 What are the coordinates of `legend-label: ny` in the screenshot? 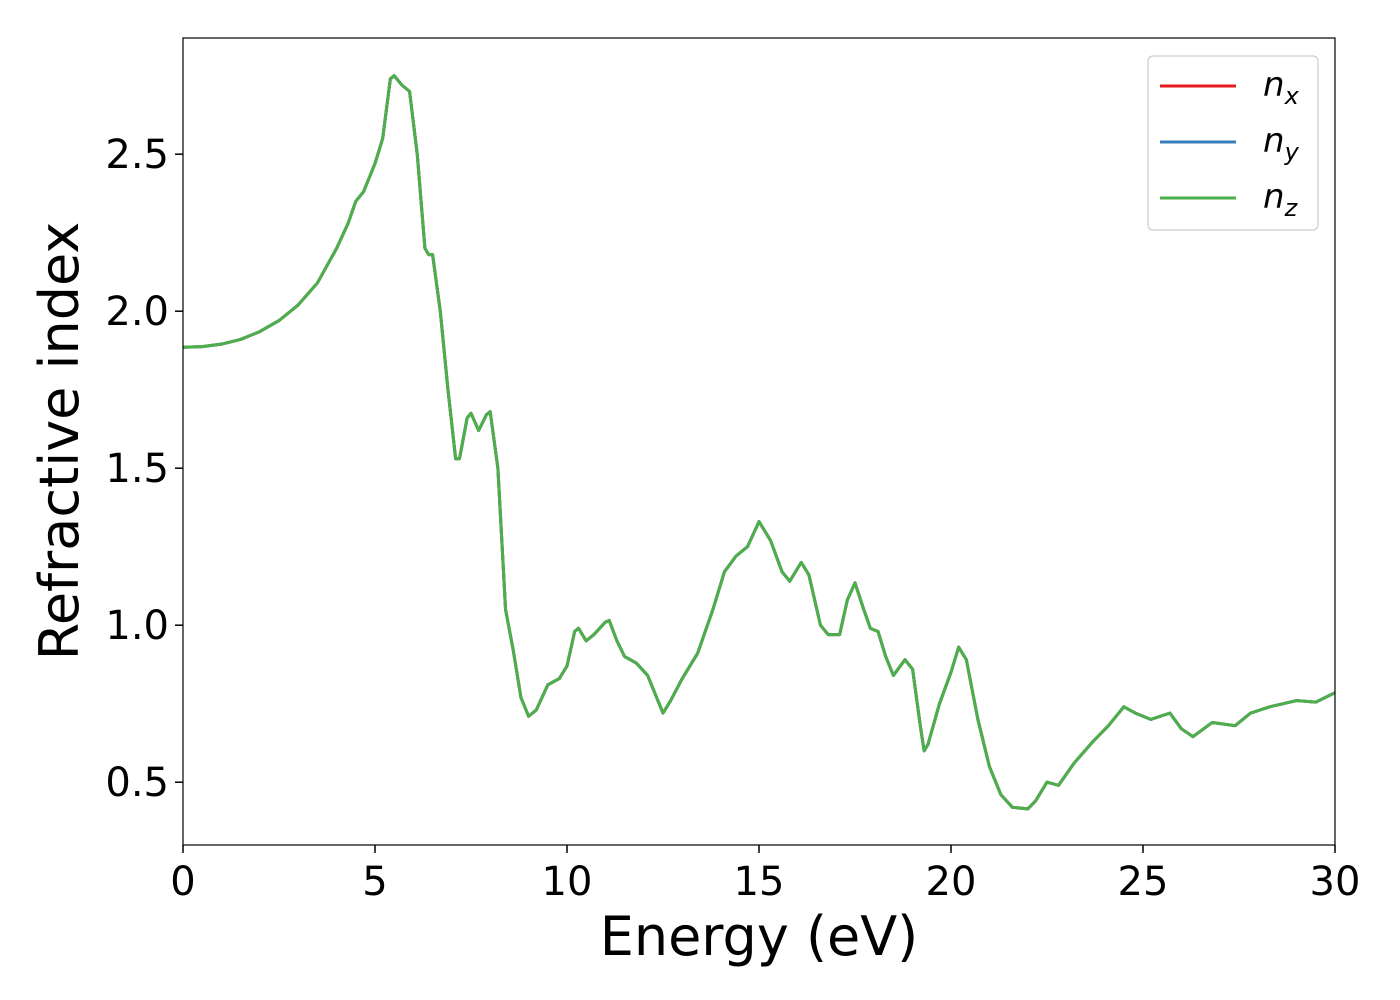 It's located at (1281, 143).